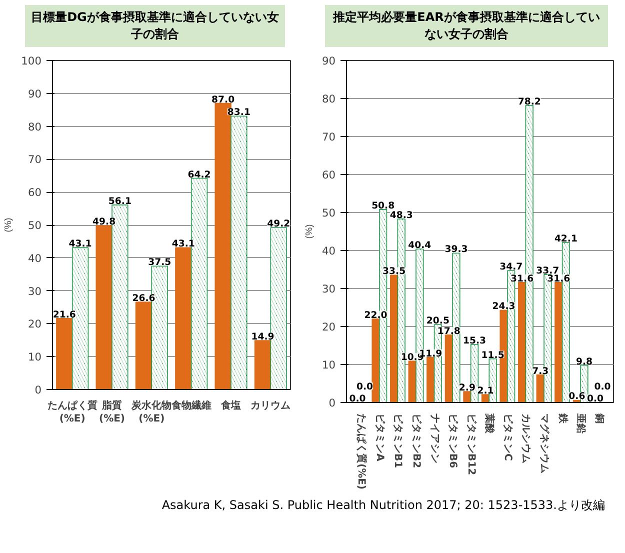 Image resolution: width=625 pixels, height=553 pixels. What do you see at coordinates (199, 175) in the screenshot?
I see `data-label: 64.2` at bounding box center [199, 175].